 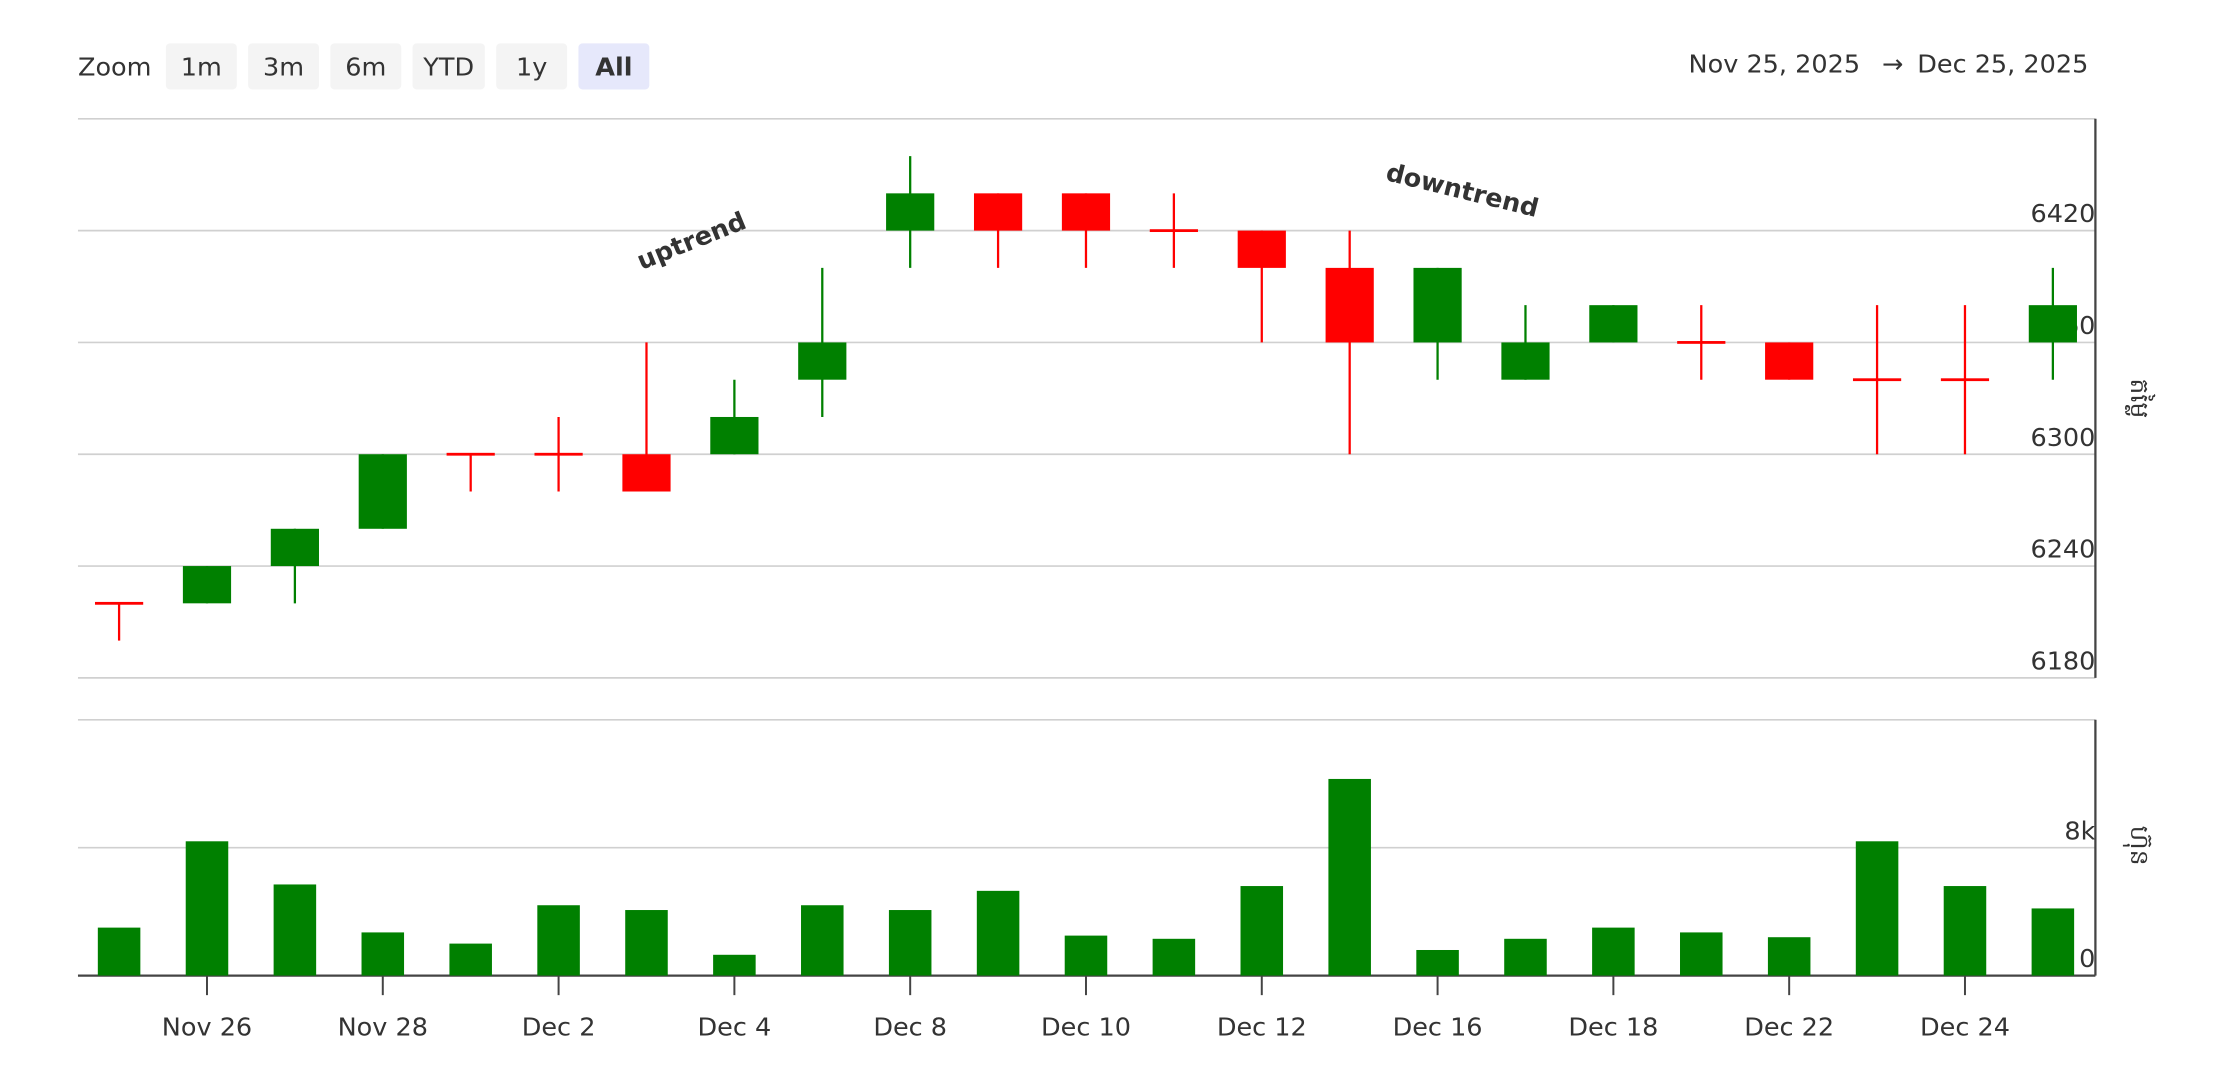 I want to click on date-arrow: →, so click(x=1892, y=64).